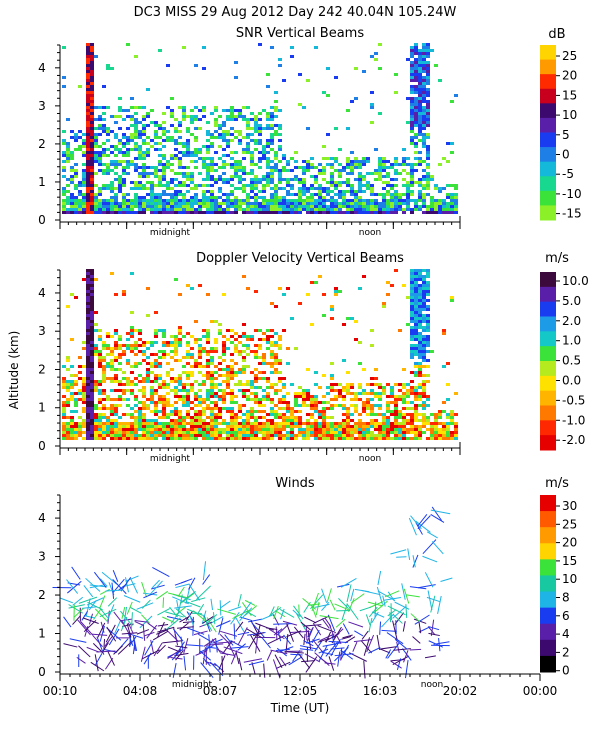 Image resolution: width=600 pixels, height=750 pixels. Describe the element at coordinates (572, 214) in the screenshot. I see `colorbar-label: -15` at that location.